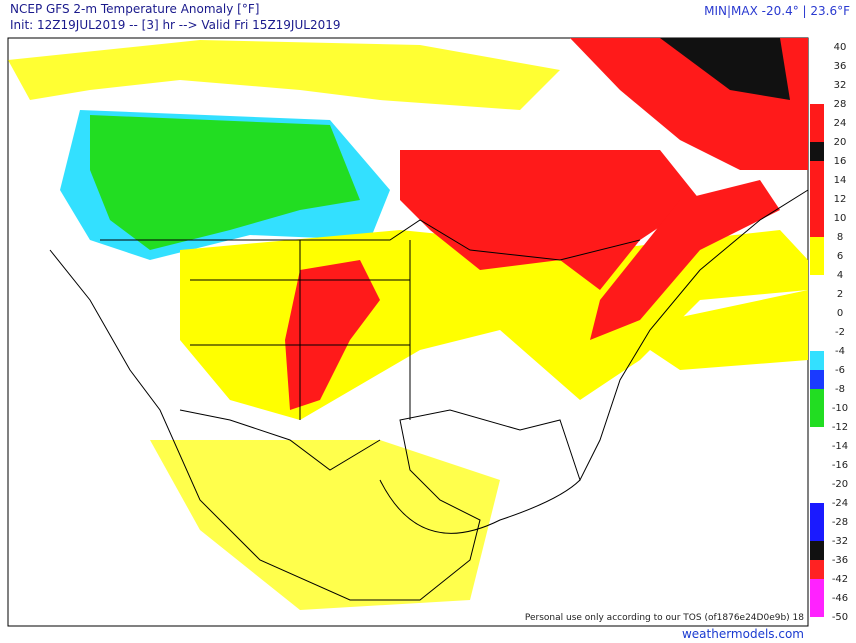 Image resolution: width=856 pixels, height=643 pixels. What do you see at coordinates (840, 199) in the screenshot?
I see `colorbar-label: 12` at bounding box center [840, 199].